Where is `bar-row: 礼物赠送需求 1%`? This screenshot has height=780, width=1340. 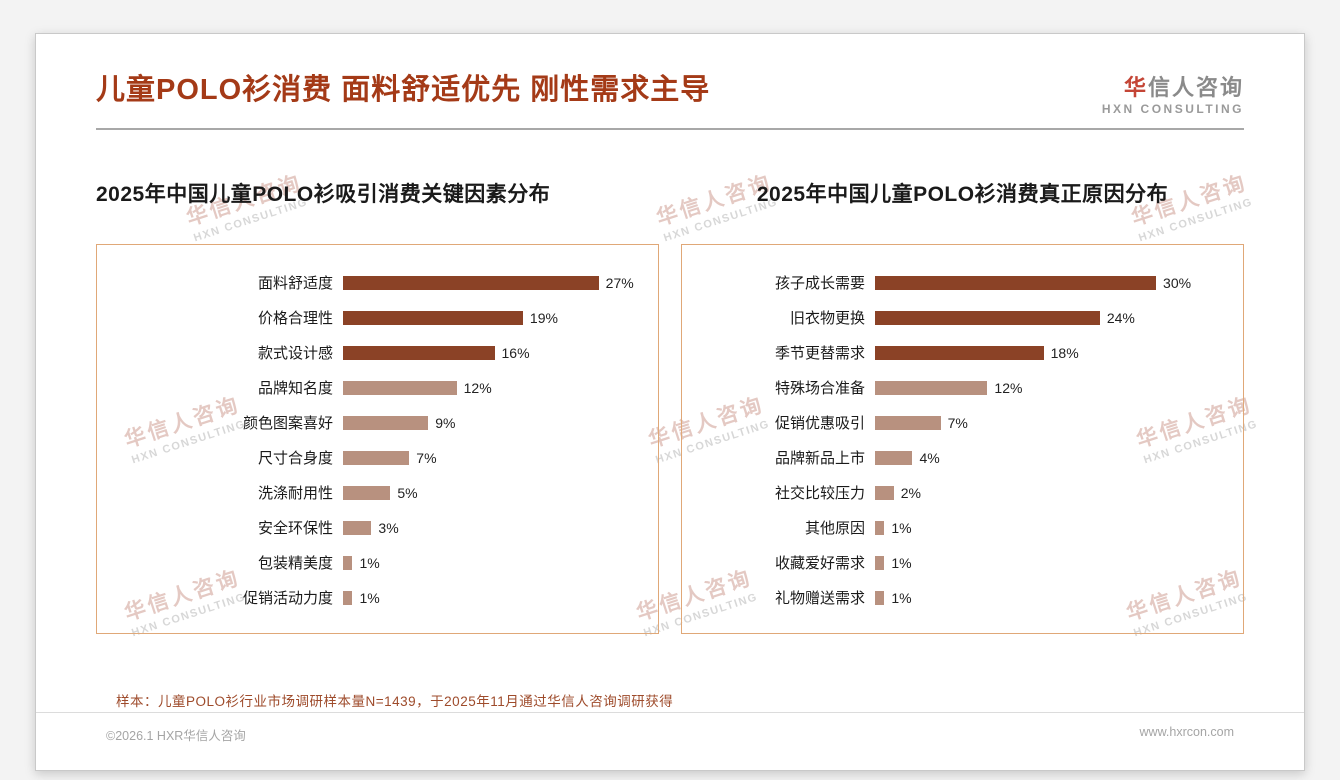
bar-row: 礼物赠送需求 1% is located at coordinates (960, 597).